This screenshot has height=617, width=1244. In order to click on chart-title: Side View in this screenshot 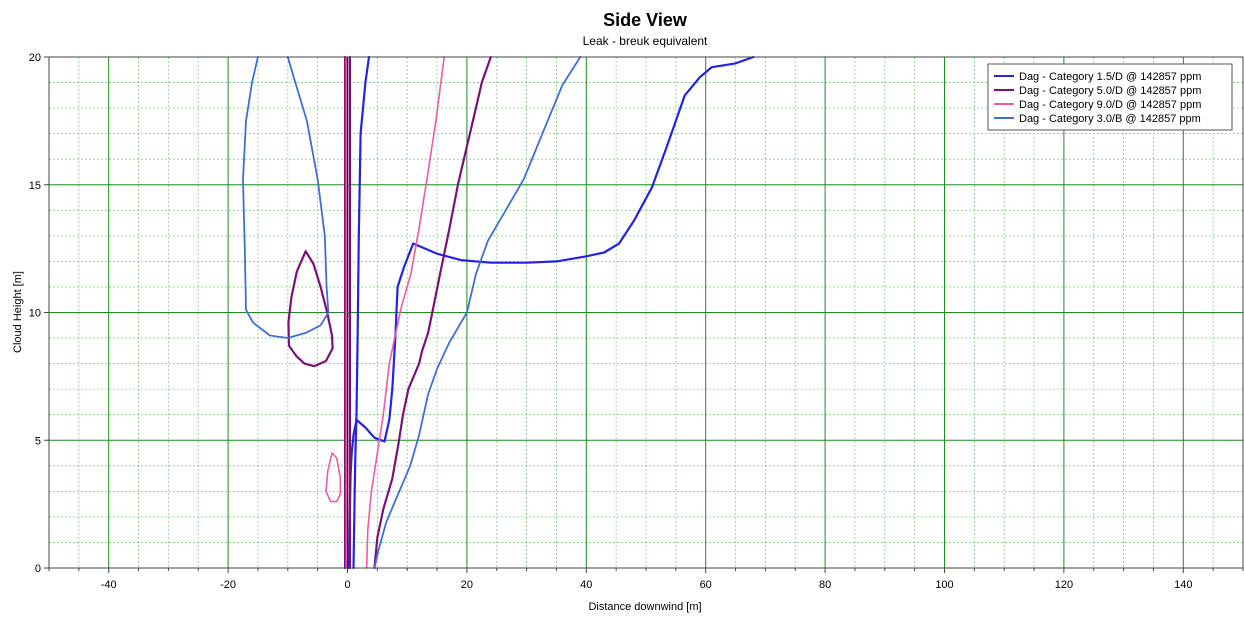, I will do `click(645, 20)`.